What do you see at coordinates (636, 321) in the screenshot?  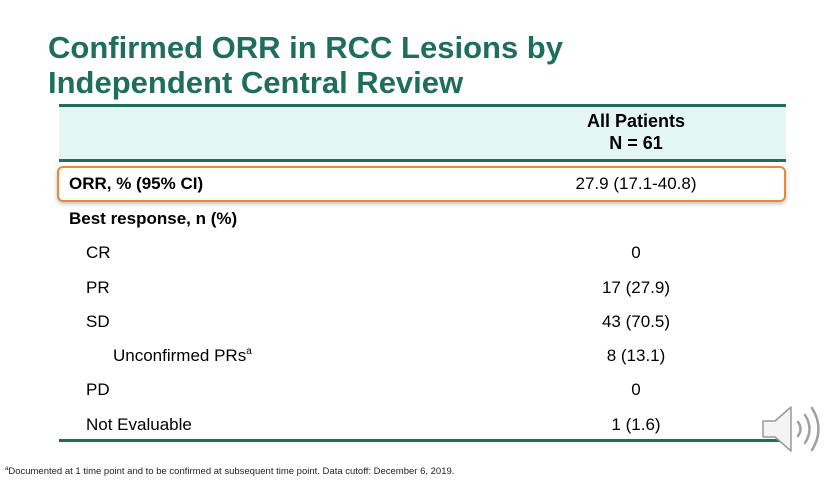 I see `row-value: 43 (70.5)` at bounding box center [636, 321].